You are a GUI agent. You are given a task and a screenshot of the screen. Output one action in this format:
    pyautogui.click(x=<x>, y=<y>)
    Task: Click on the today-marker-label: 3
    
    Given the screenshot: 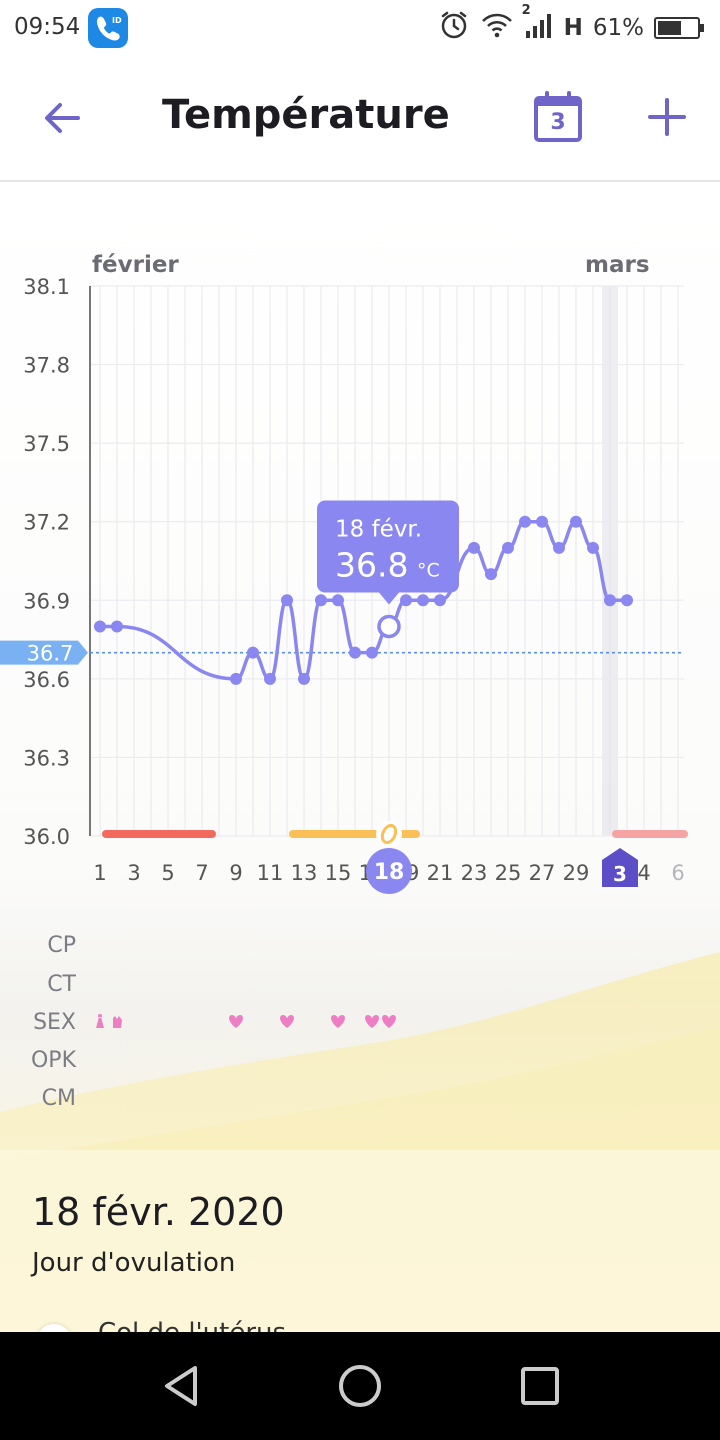 What is the action you would take?
    pyautogui.click(x=620, y=874)
    